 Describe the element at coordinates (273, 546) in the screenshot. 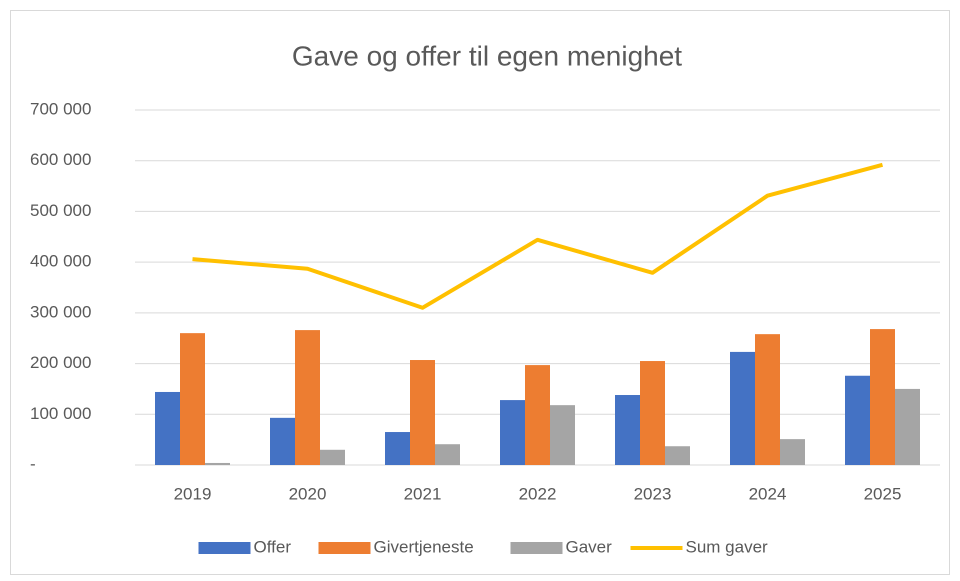

I see `legend-label: Offer` at that location.